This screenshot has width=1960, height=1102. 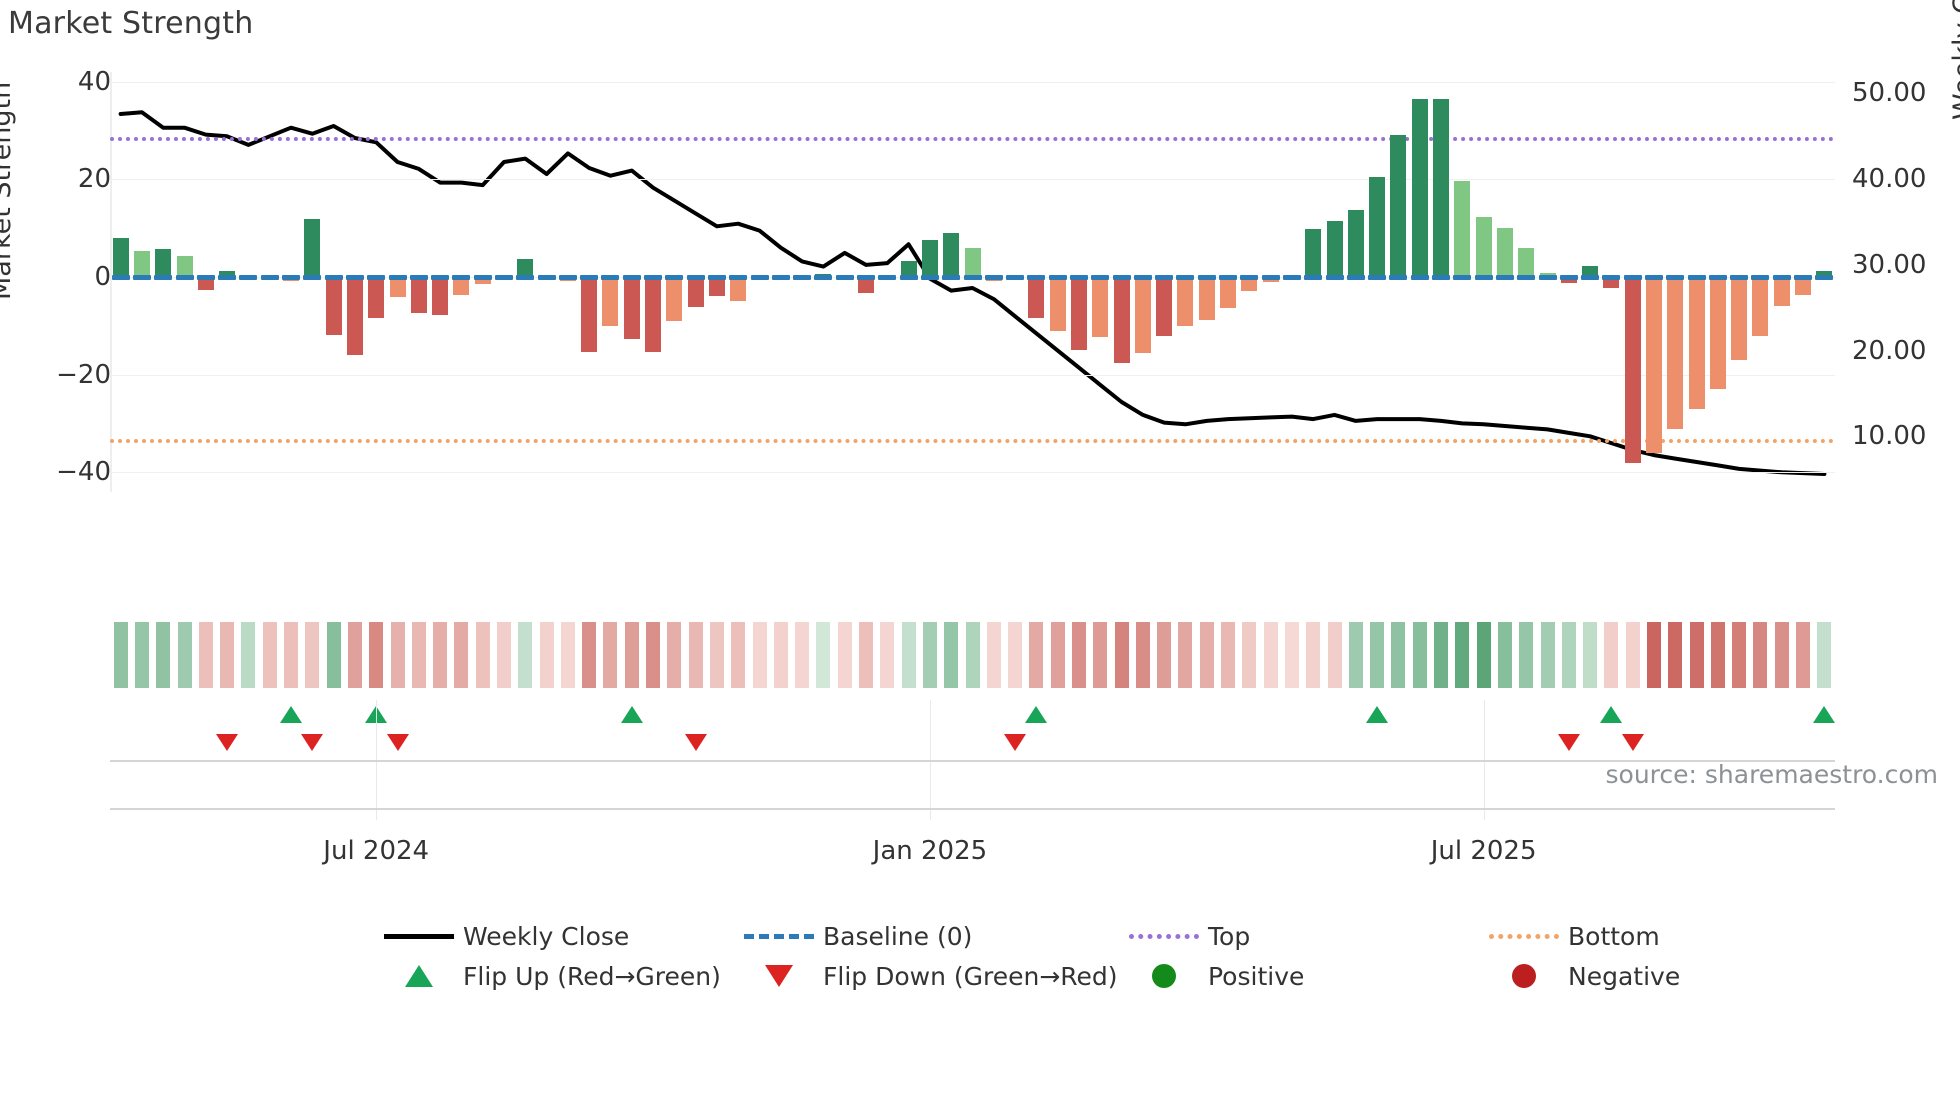 What do you see at coordinates (853, 936) in the screenshot?
I see `legend-item: Baseline (0)` at bounding box center [853, 936].